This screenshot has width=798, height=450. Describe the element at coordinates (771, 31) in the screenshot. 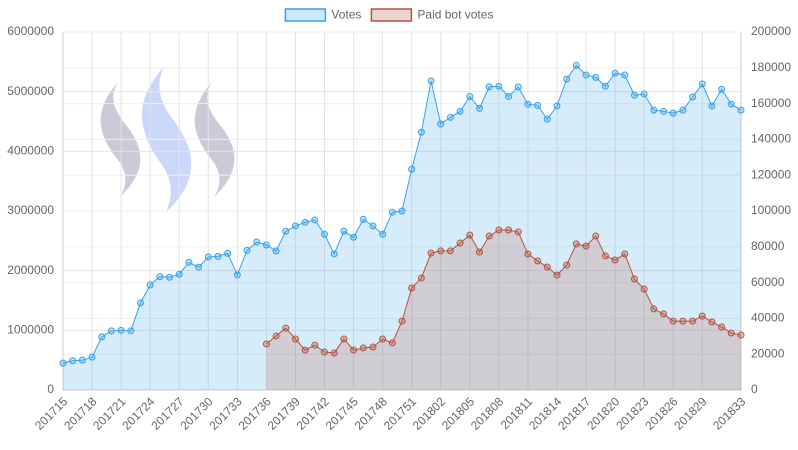

I see `y2-tick-label: 200000` at that location.